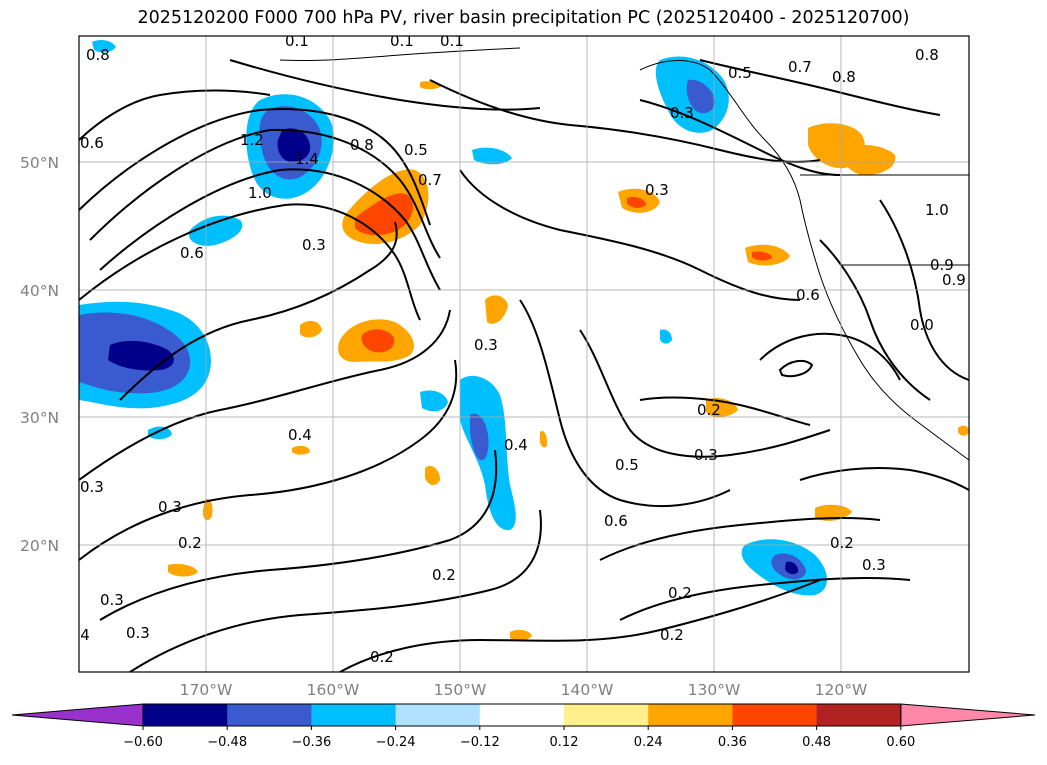 This screenshot has height=765, width=1047. What do you see at coordinates (333, 690) in the screenshot?
I see `lon-label-160w: 160°W` at bounding box center [333, 690].